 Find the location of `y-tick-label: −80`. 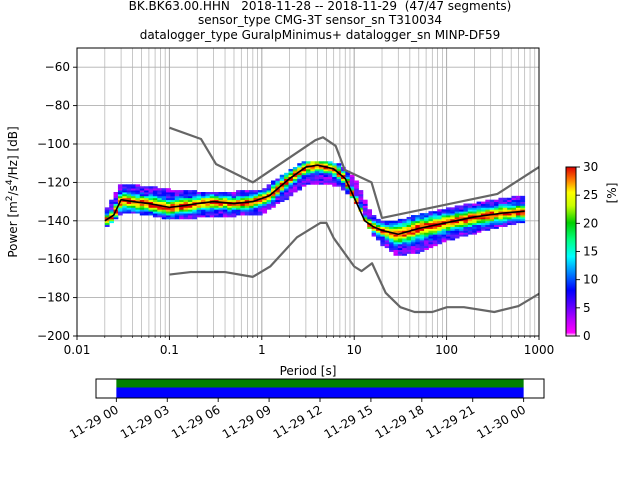

y-tick-label: −80 is located at coordinates (57, 106).